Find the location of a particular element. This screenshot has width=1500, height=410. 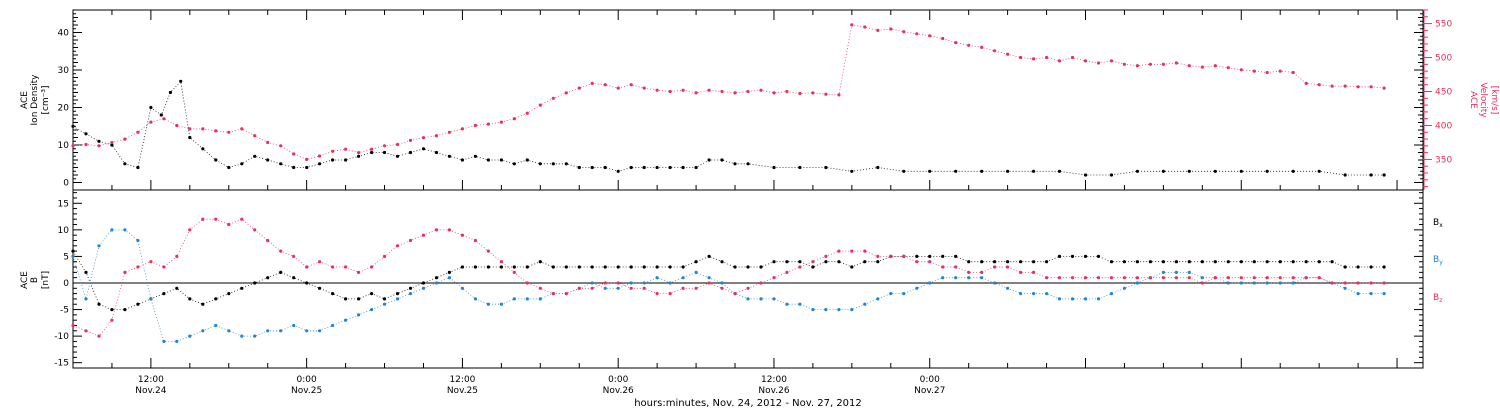

legend-bx-main: B is located at coordinates (1436, 223).